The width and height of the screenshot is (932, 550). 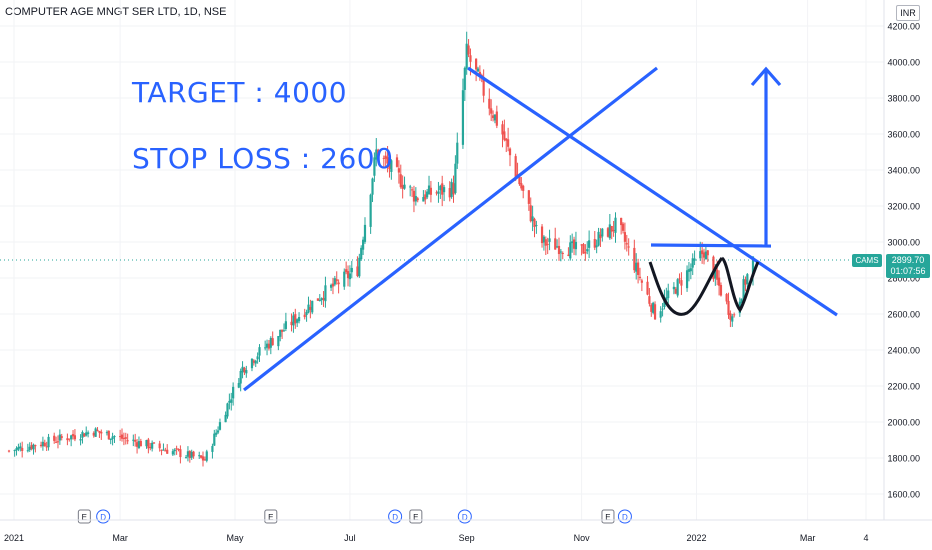 I want to click on price-tick-label: 4200.00, so click(x=903, y=27).